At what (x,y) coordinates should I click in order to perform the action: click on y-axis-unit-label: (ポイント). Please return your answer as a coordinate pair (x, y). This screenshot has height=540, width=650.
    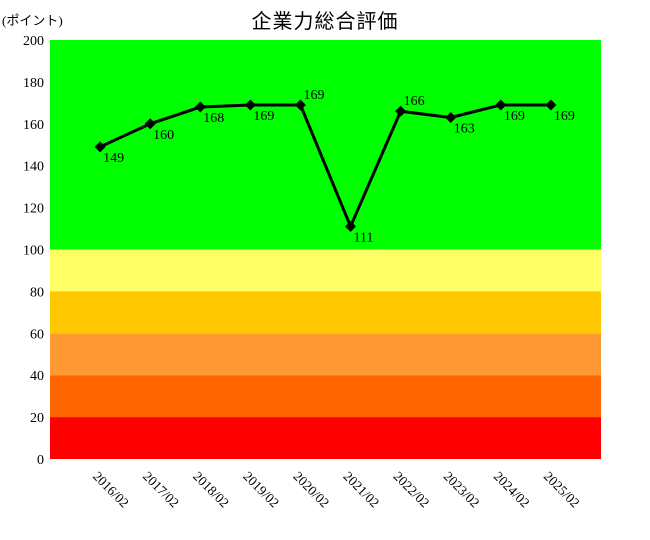
    Looking at the image, I should click on (32, 20).